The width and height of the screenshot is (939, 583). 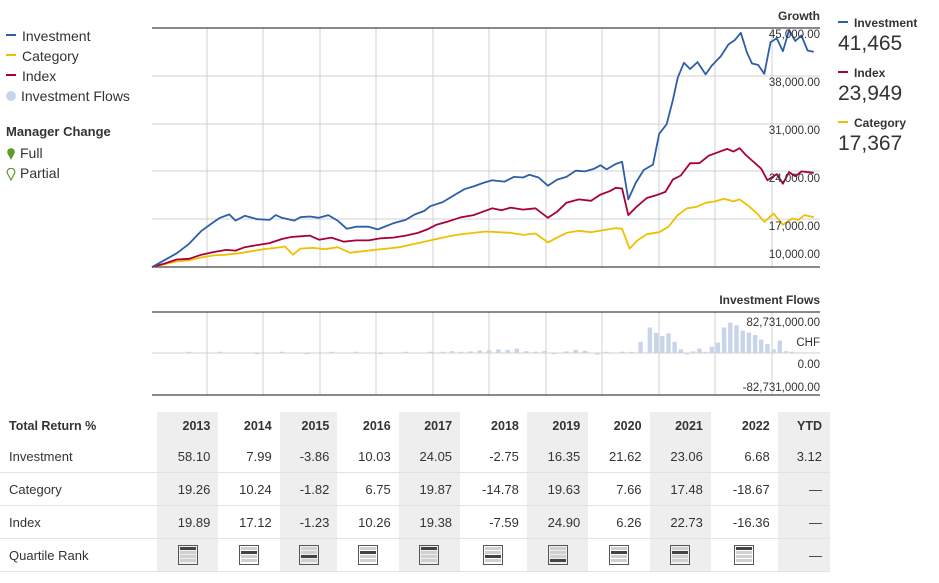 What do you see at coordinates (50, 56) in the screenshot?
I see `legend-category-label: Category` at bounding box center [50, 56].